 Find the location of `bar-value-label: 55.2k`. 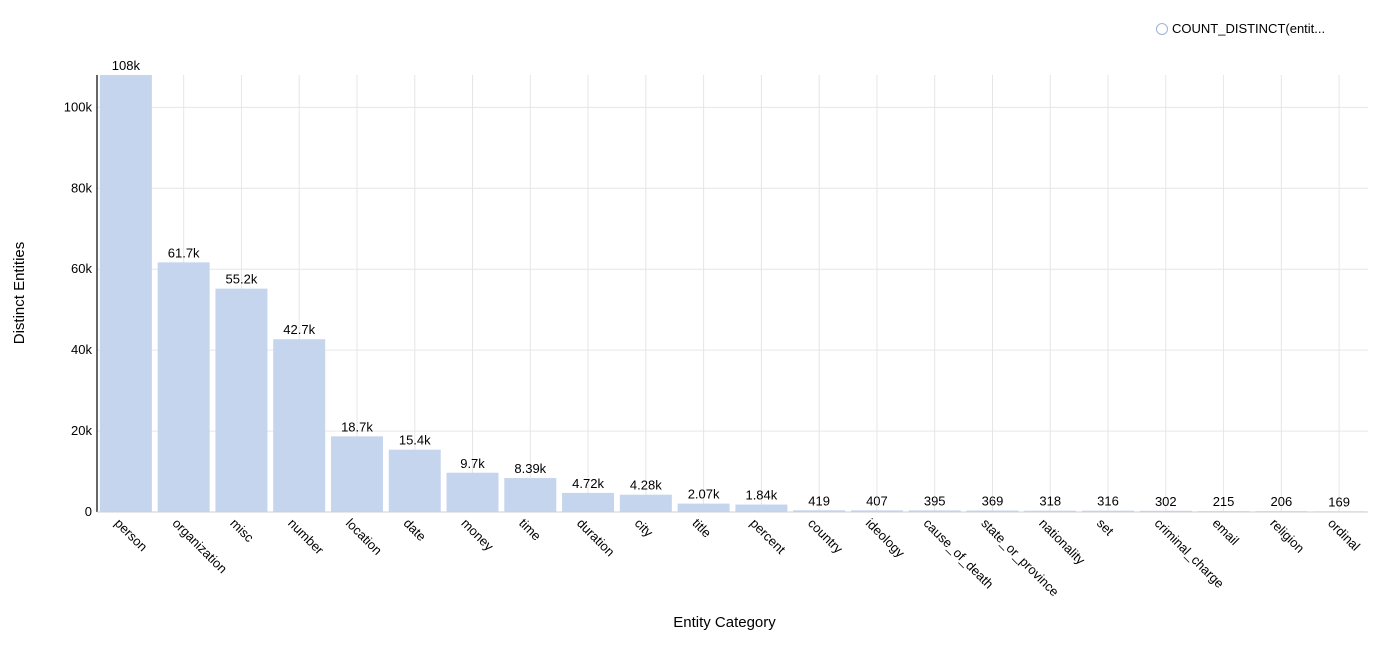

bar-value-label: 55.2k is located at coordinates (242, 279).